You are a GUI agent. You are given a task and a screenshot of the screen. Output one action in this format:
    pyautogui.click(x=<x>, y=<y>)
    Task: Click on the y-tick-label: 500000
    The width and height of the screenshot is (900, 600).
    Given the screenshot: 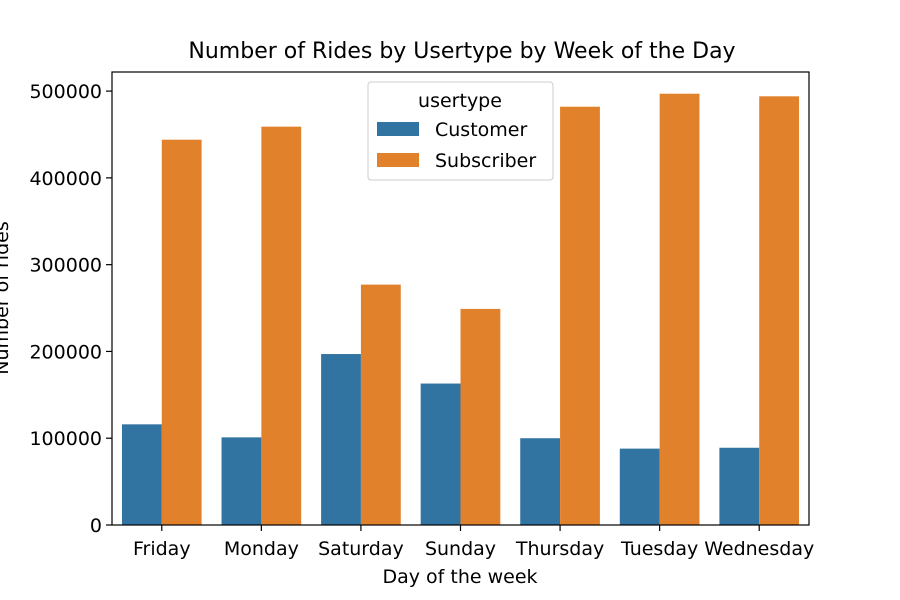 What is the action you would take?
    pyautogui.click(x=65, y=92)
    